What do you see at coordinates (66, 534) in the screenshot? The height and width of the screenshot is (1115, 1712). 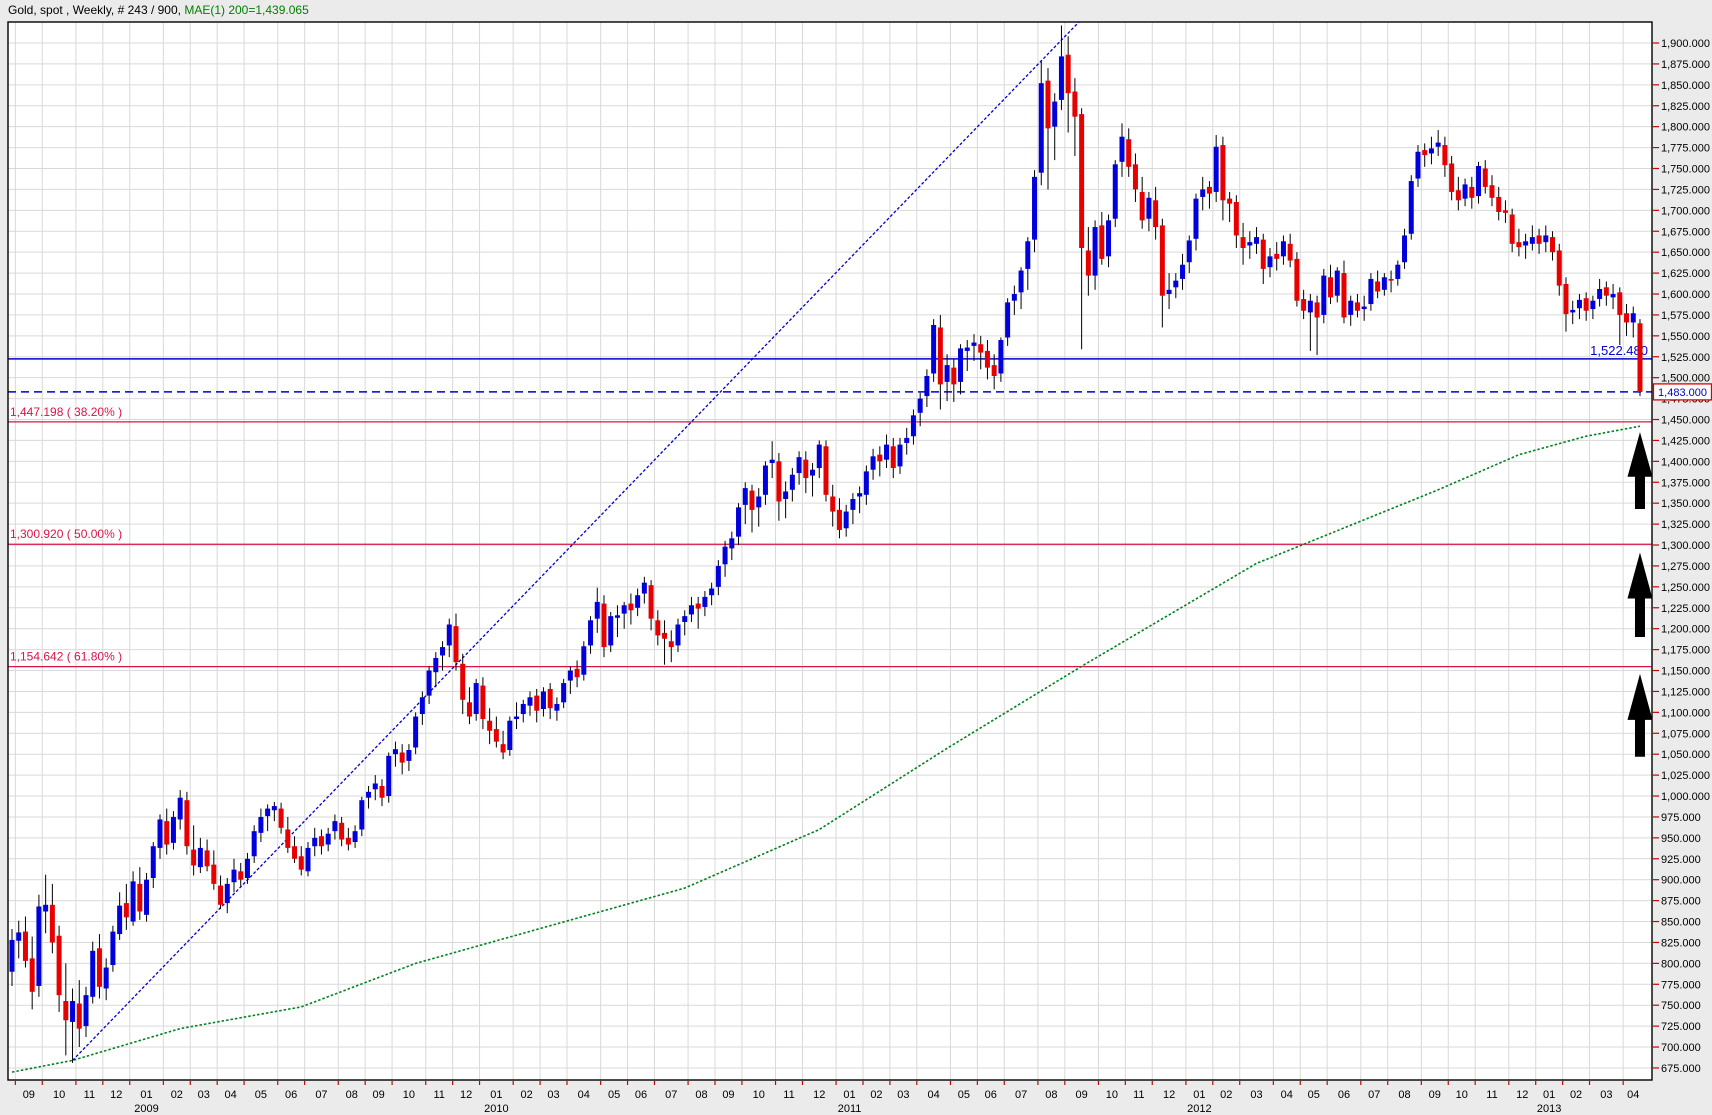 I see `fib-level-label: 1,300.920 ( 50.00% )` at bounding box center [66, 534].